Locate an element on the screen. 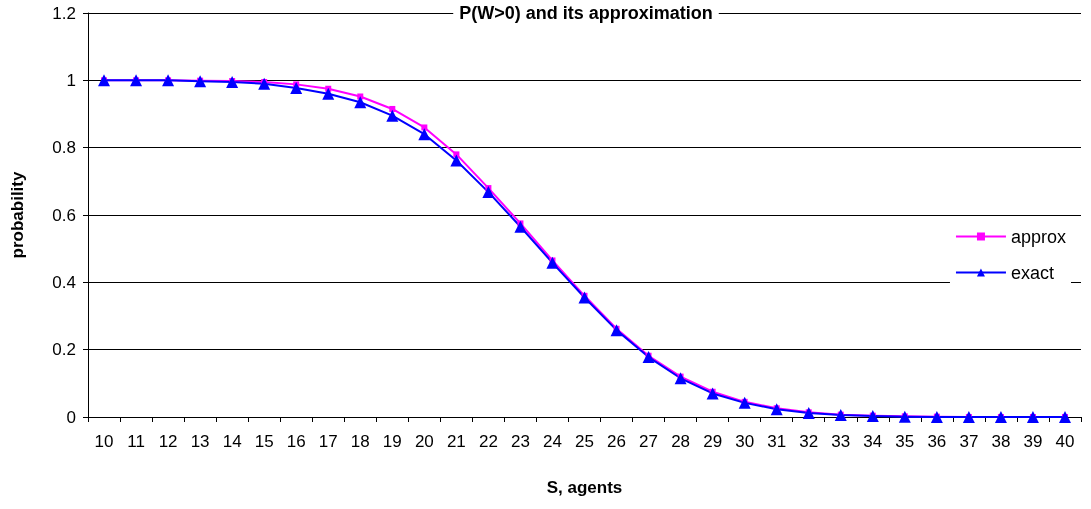  chart-title: P(W>0) and its approximation is located at coordinates (586, 13).